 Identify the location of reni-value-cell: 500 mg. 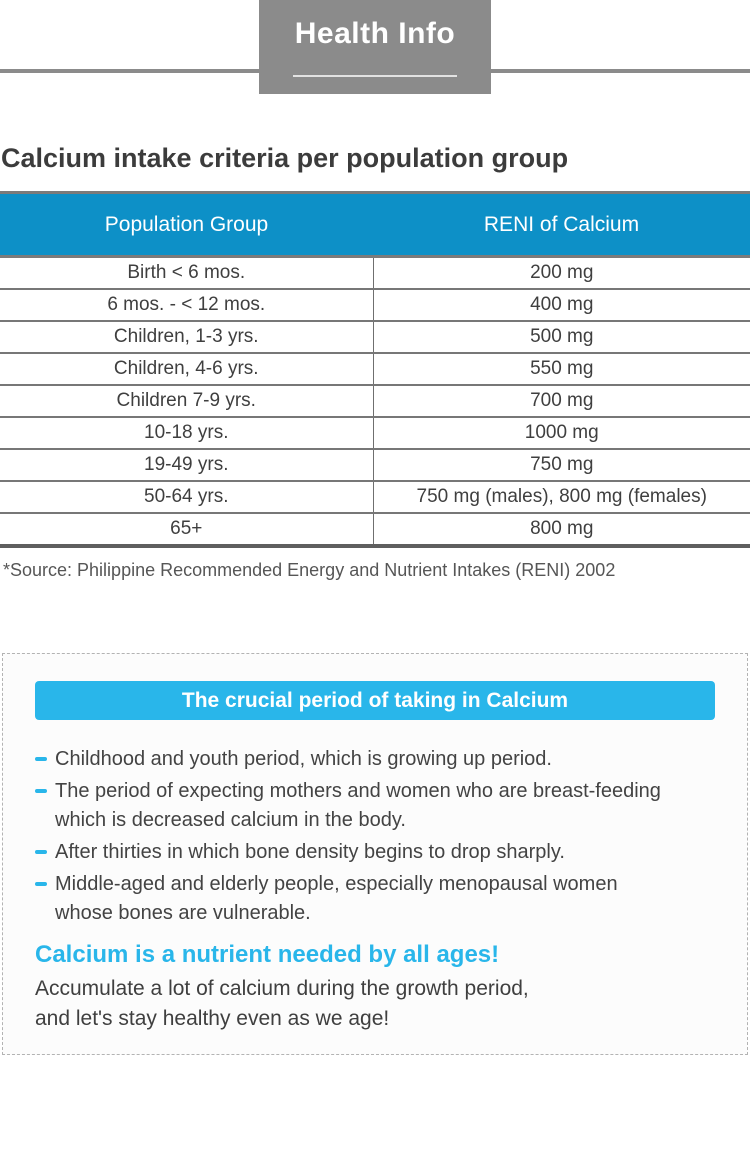
(561, 337).